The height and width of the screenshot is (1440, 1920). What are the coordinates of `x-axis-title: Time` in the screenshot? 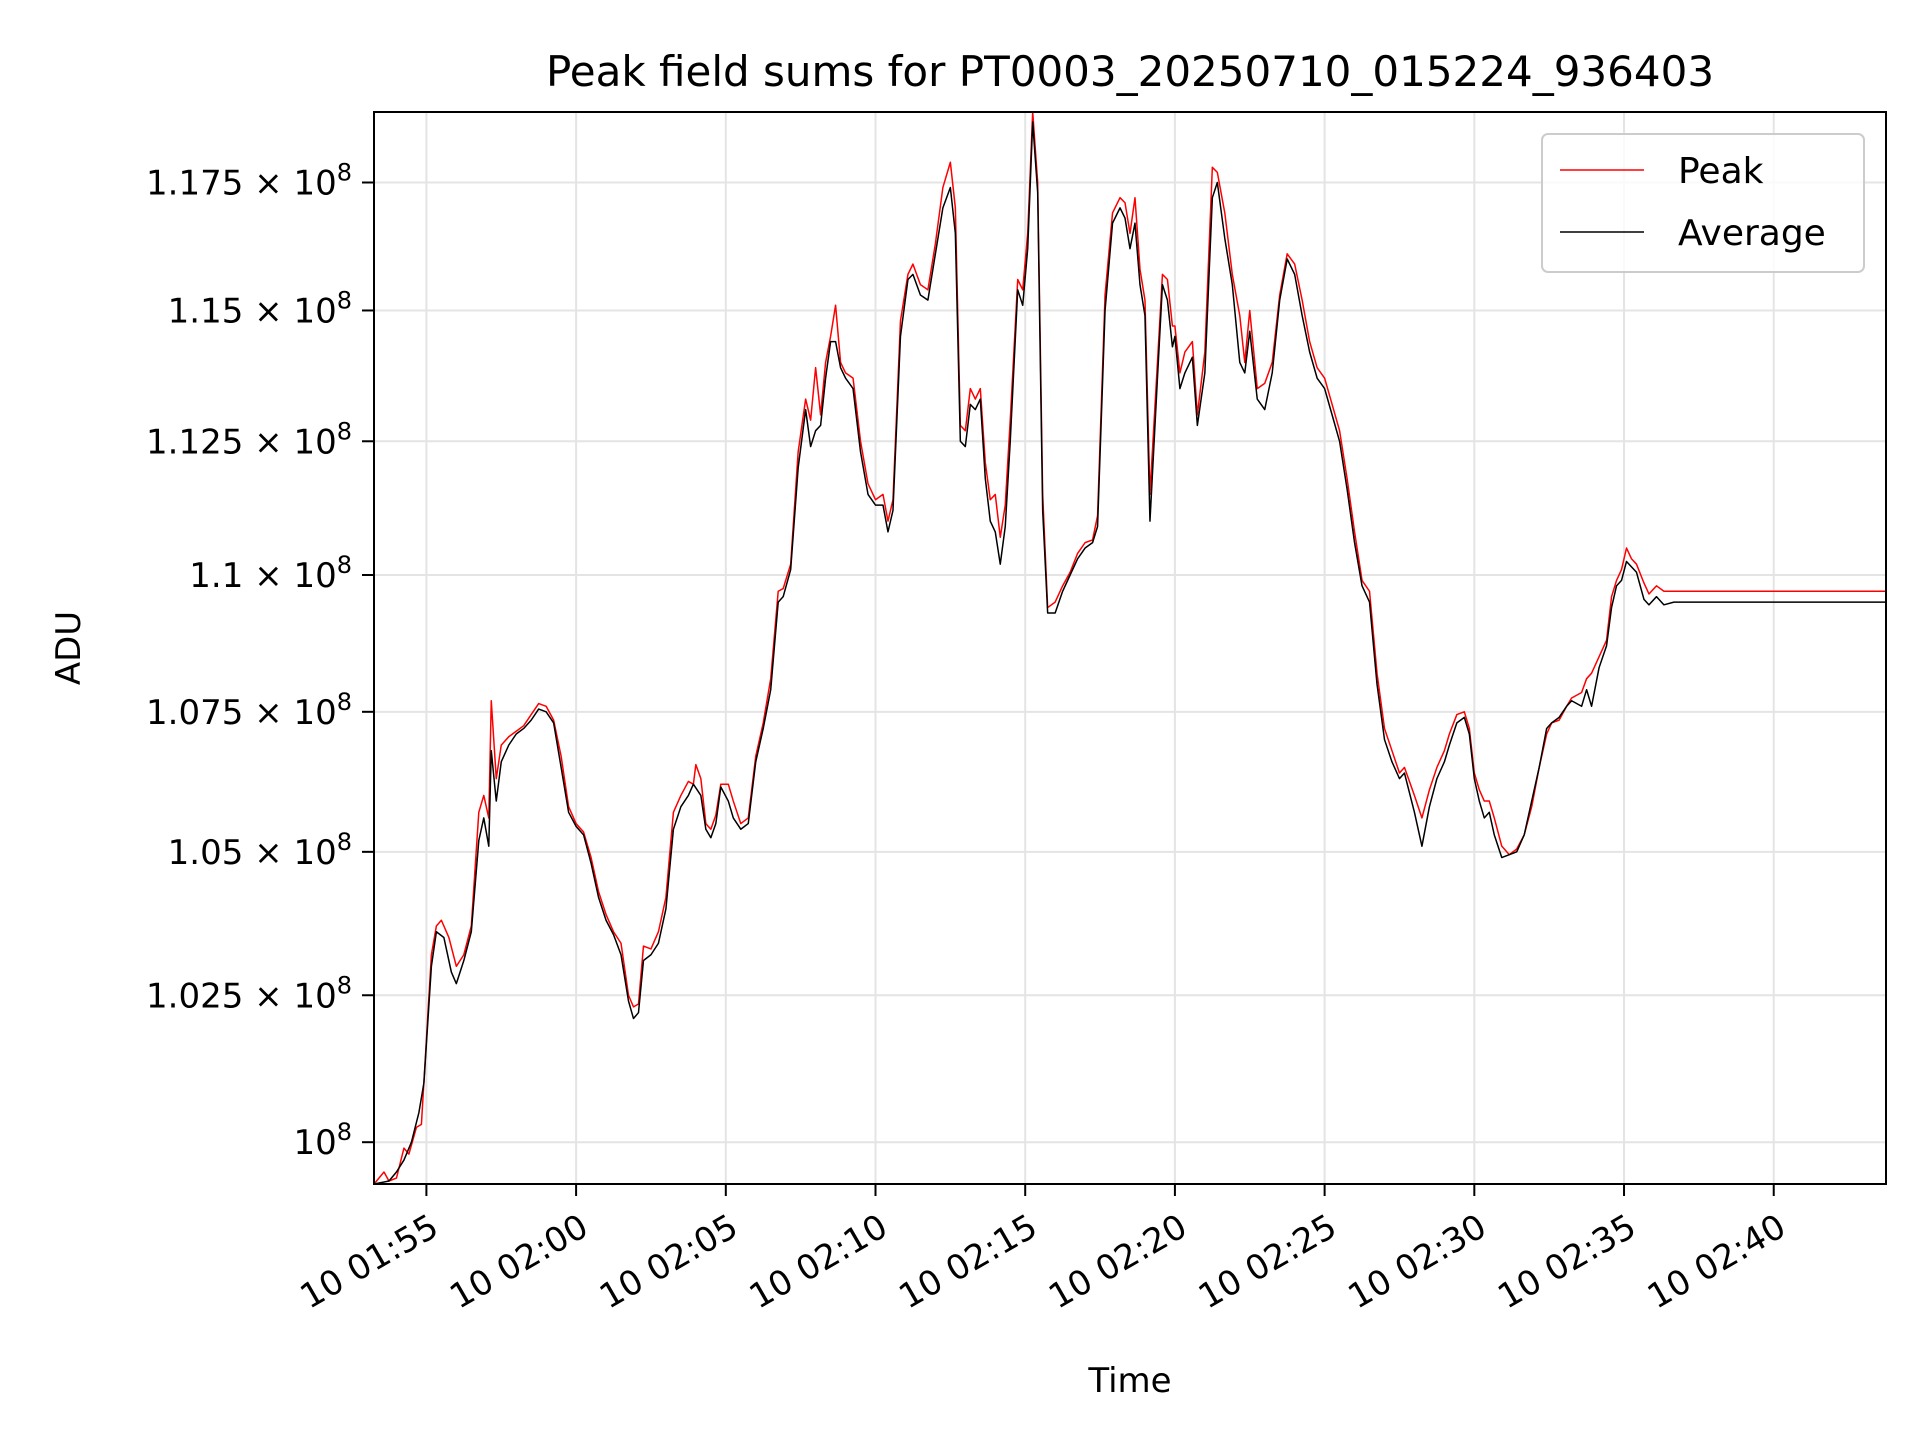 It's located at (1129, 1381).